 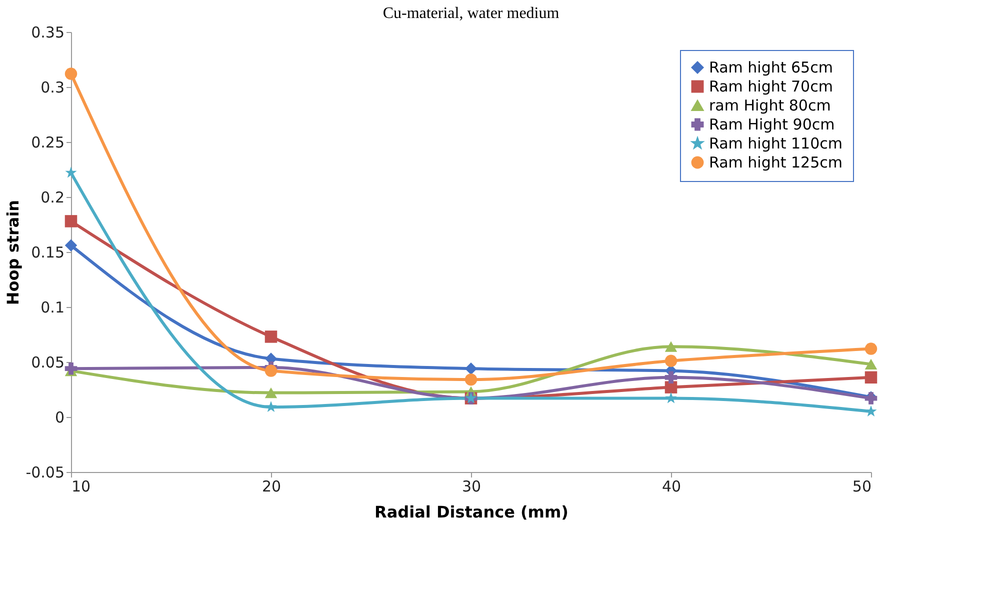 What do you see at coordinates (81, 487) in the screenshot?
I see `x-tick-label: 10` at bounding box center [81, 487].